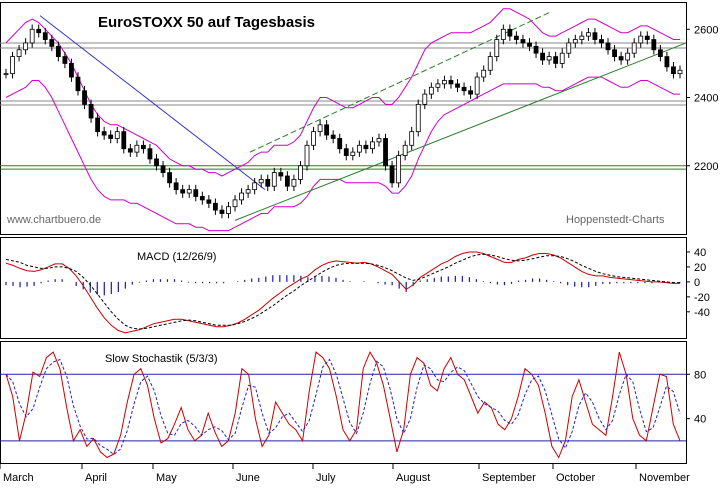  Describe the element at coordinates (400, 82) in the screenshot. I see `trend-channel-line` at that location.